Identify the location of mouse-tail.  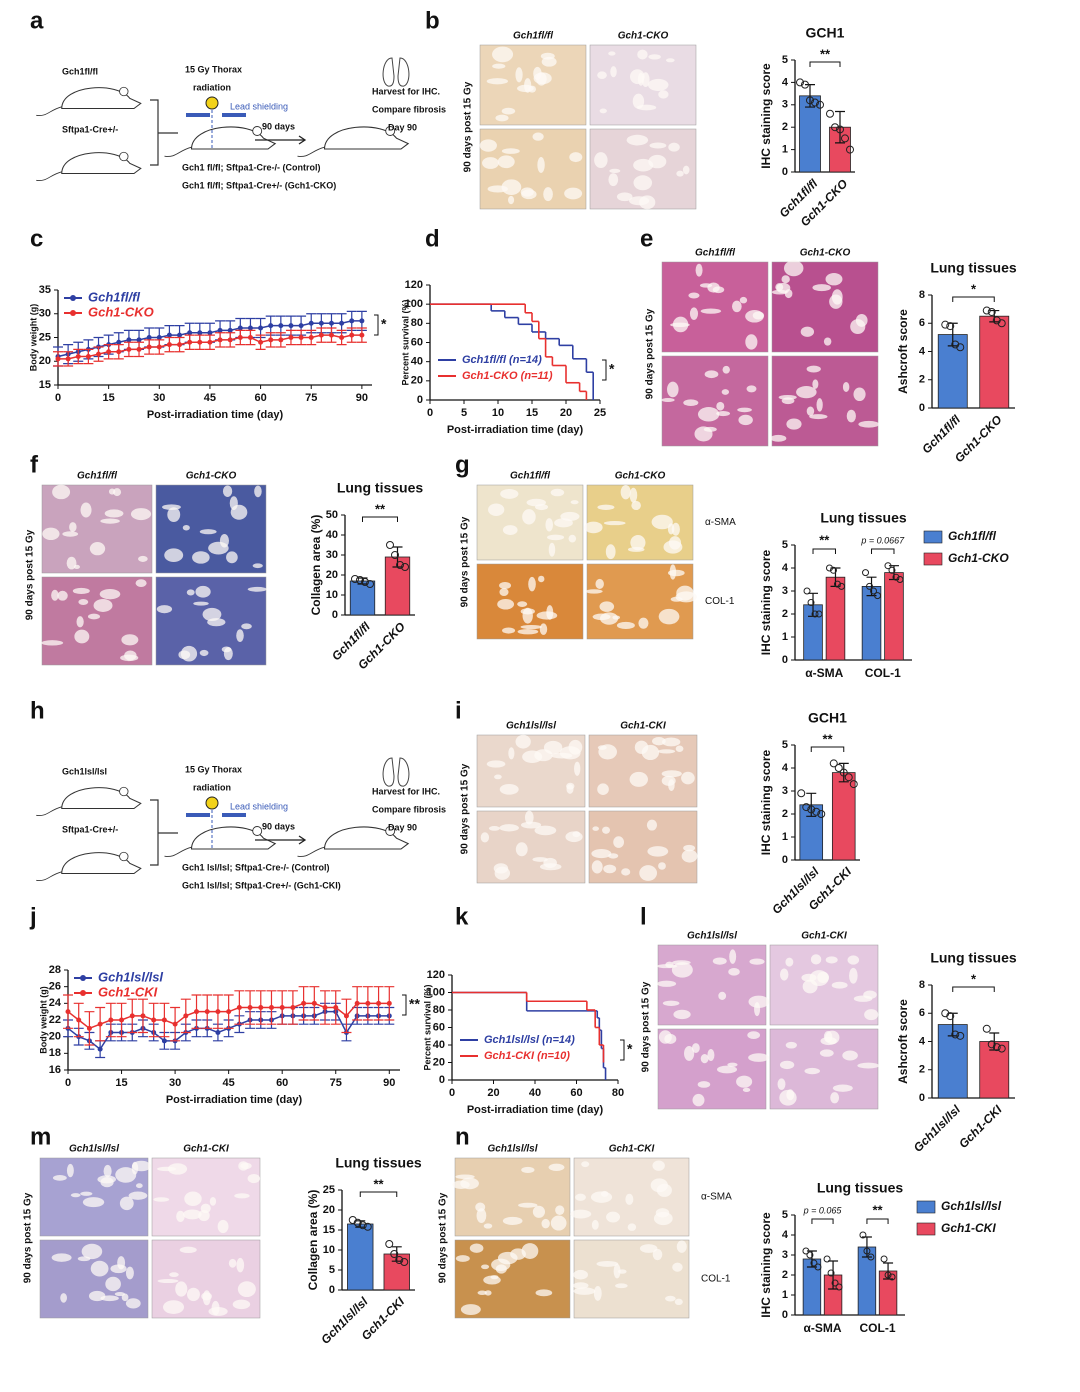
(178, 851).